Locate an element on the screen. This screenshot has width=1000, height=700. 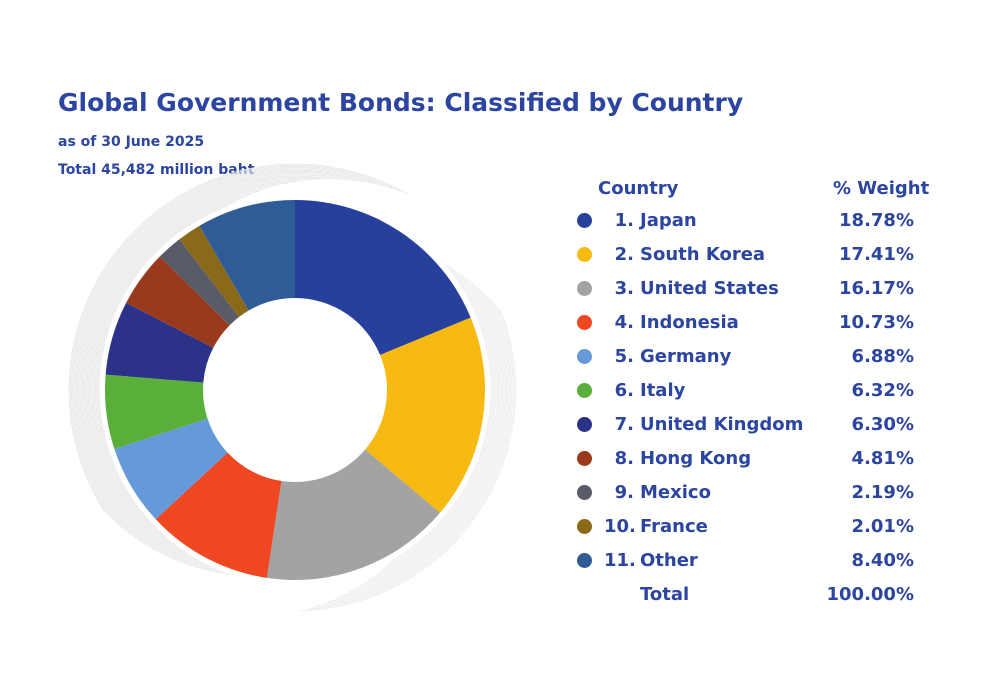
legend-label: Germany is located at coordinates (686, 356).